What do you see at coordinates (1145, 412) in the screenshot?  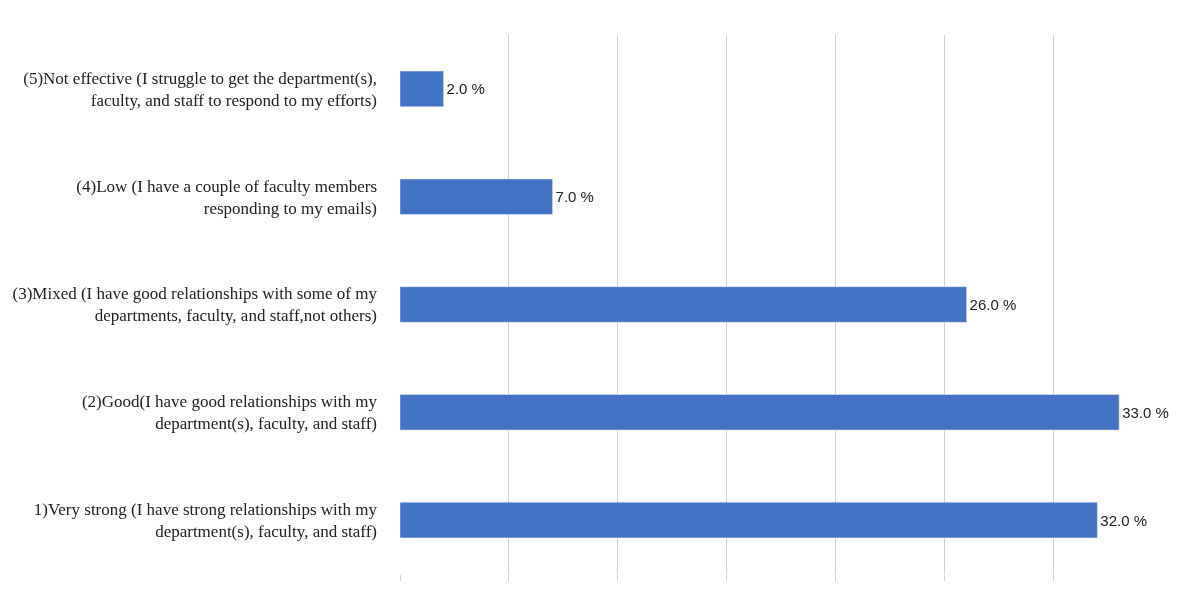 I see `data-label: 33.0 %` at bounding box center [1145, 412].